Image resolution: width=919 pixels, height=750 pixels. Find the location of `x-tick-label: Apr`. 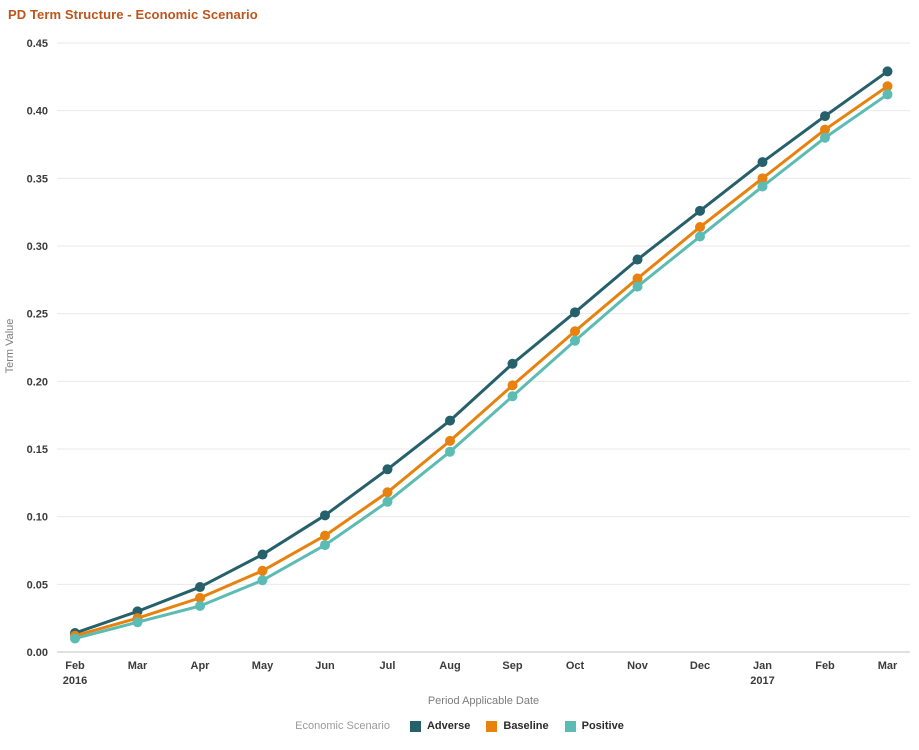

x-tick-label: Apr is located at coordinates (201, 666).